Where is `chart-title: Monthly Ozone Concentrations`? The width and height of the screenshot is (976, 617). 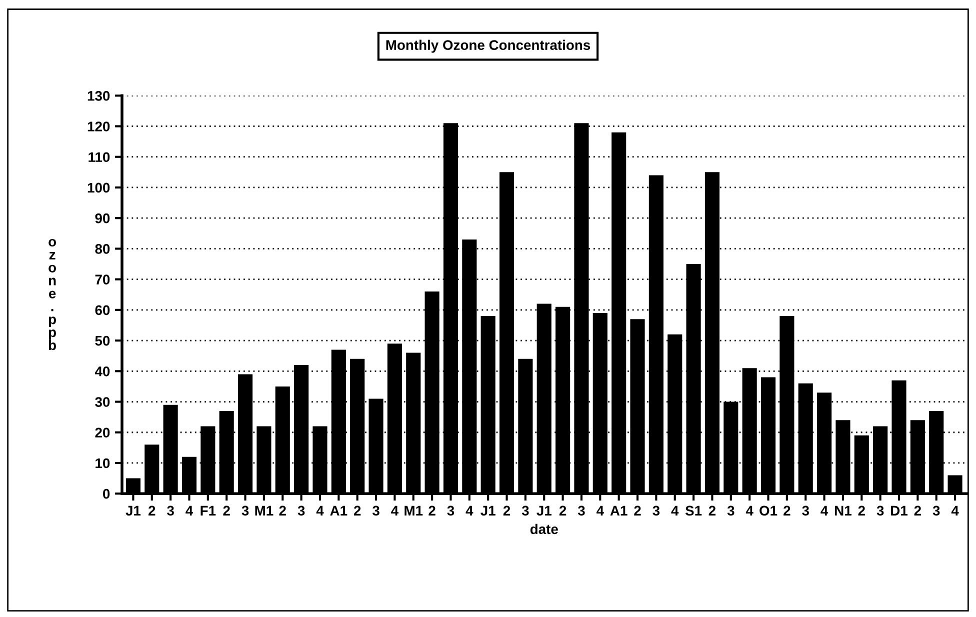 chart-title: Monthly Ozone Concentrations is located at coordinates (488, 46).